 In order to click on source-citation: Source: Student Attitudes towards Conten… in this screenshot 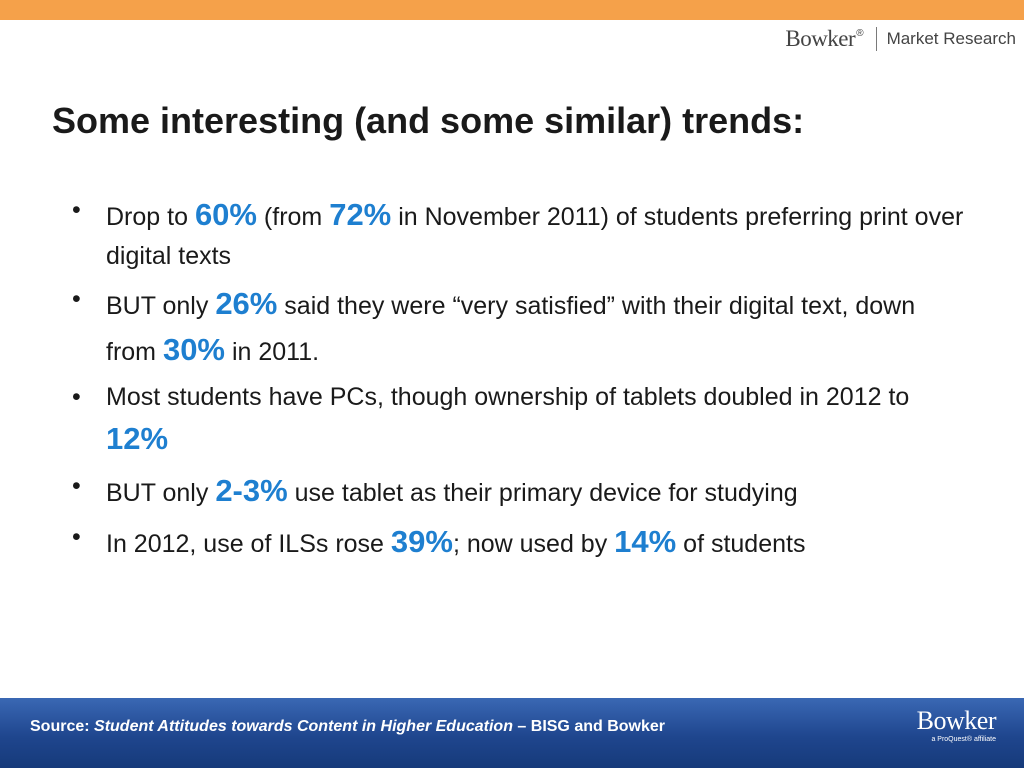, I will do `click(347, 727)`.